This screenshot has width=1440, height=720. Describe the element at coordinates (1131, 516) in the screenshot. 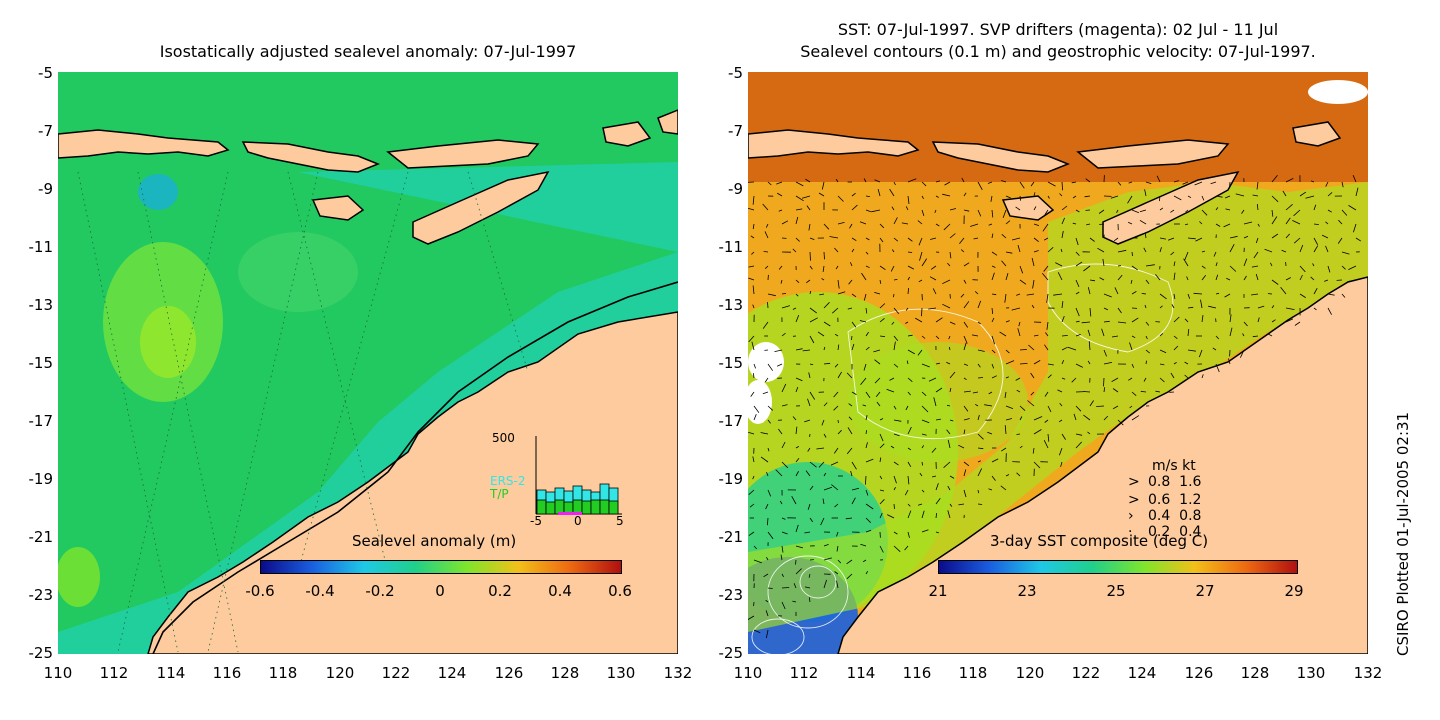

I see `velocity-arrow-icon: ›` at that location.